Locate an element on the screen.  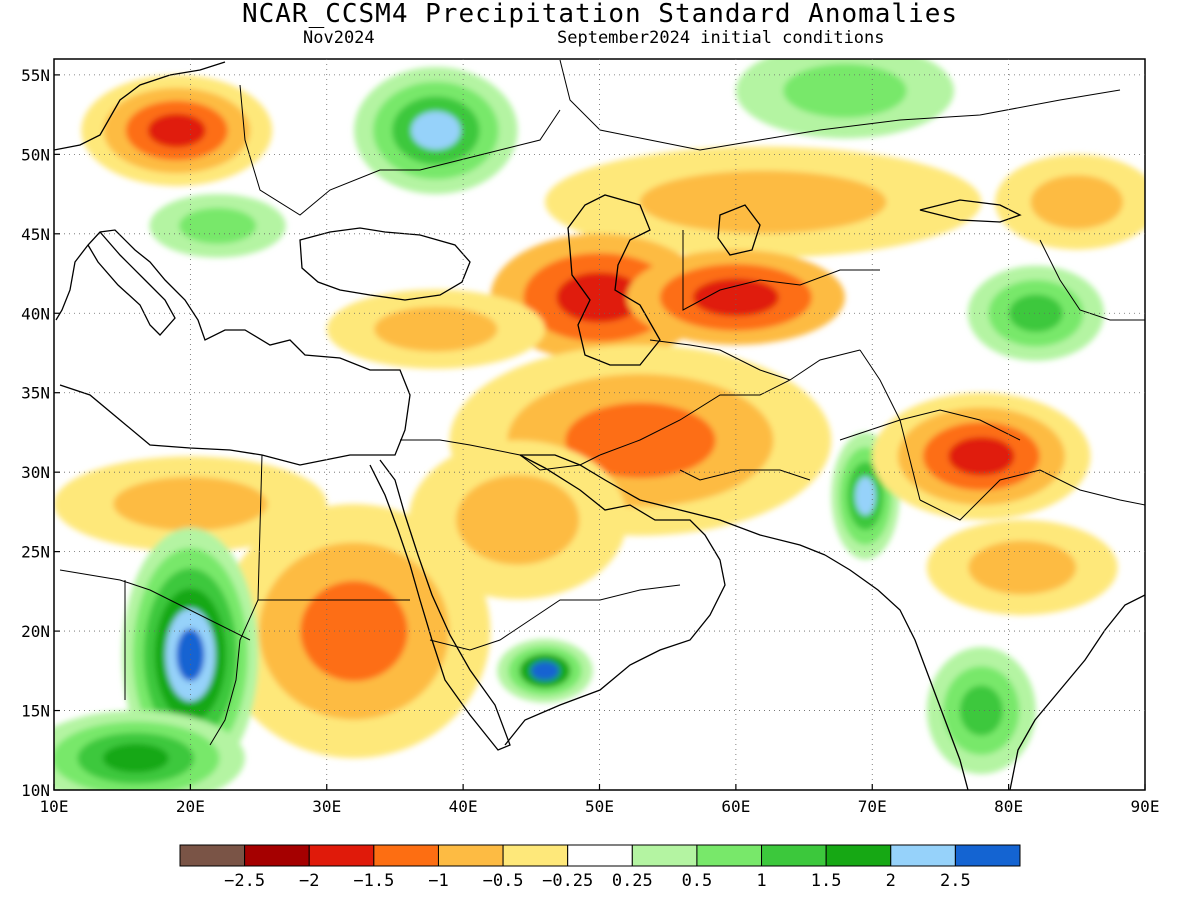
colorbar: −2.5 −2 −1.5 −1 −0.5 −0.25 0.25 0.5 1 1.5 2 2.5 is located at coordinates (600, 867).